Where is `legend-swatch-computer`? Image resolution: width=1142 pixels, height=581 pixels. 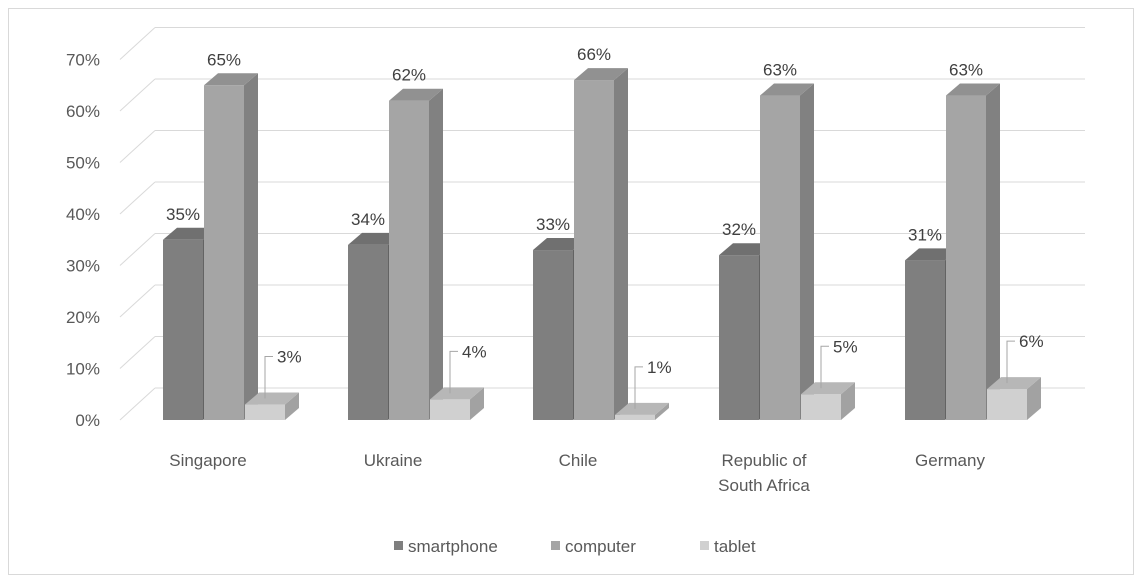
legend-swatch-computer is located at coordinates (555, 545).